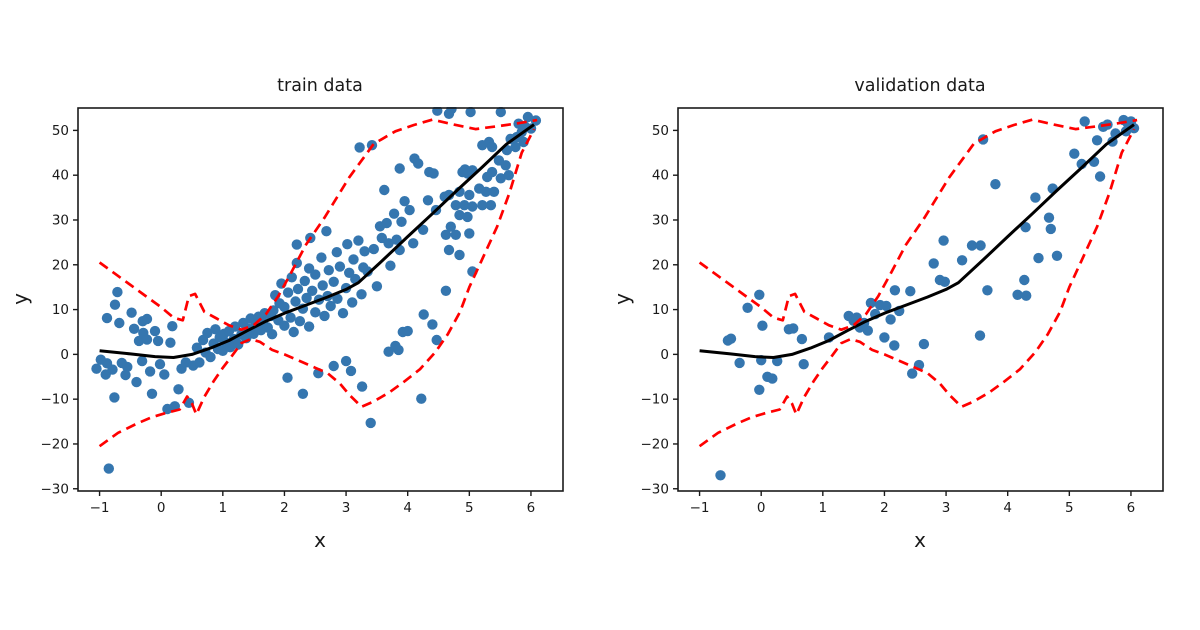 The width and height of the screenshot is (1200, 630). What do you see at coordinates (823, 508) in the screenshot?
I see `x-tick-label: 1` at bounding box center [823, 508].